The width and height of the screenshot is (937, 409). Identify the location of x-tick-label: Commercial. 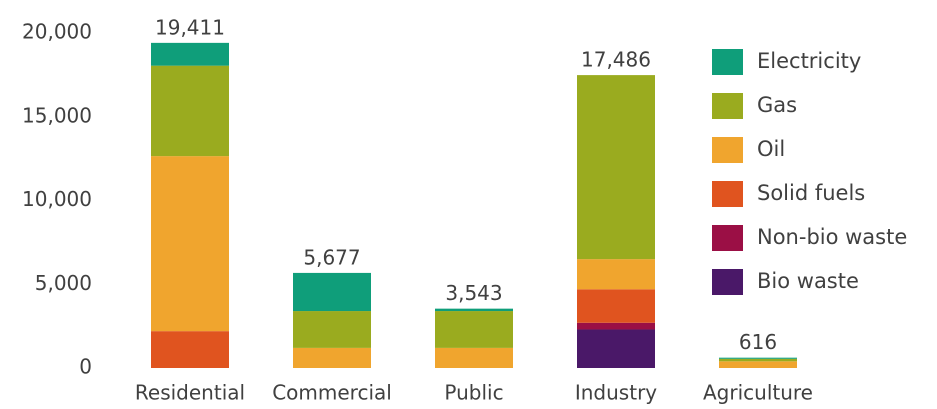
(332, 393).